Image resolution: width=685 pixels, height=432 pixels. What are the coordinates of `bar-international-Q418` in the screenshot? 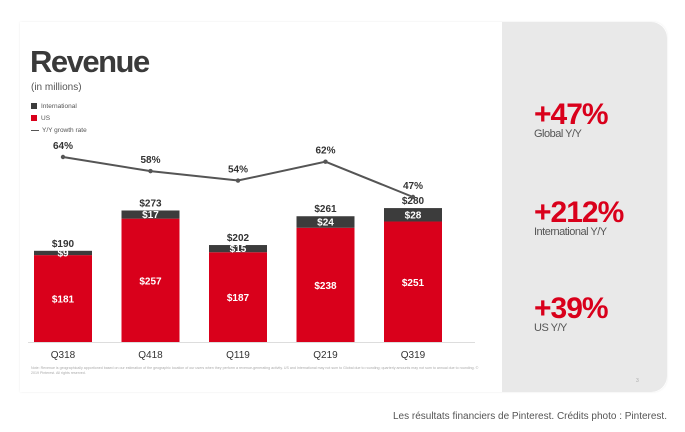 It's located at (150, 214).